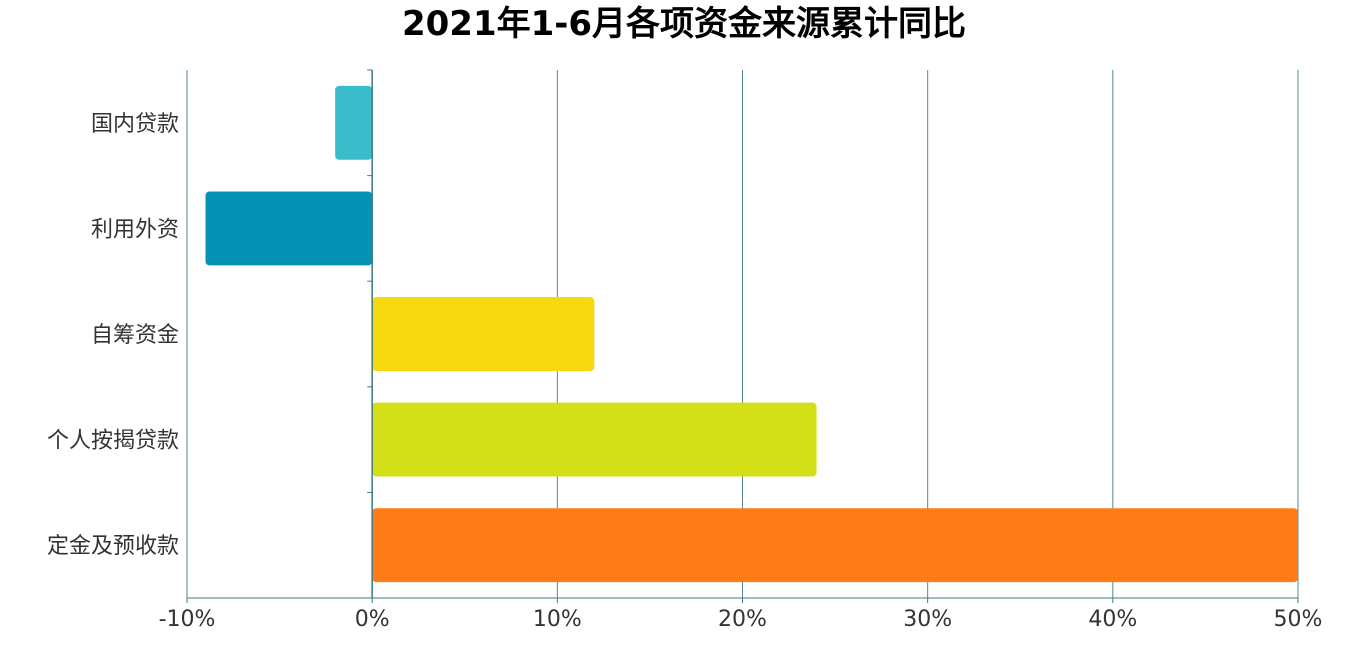 Image resolution: width=1368 pixels, height=657 pixels. Describe the element at coordinates (135, 229) in the screenshot. I see `category-label: 利用外资` at that location.